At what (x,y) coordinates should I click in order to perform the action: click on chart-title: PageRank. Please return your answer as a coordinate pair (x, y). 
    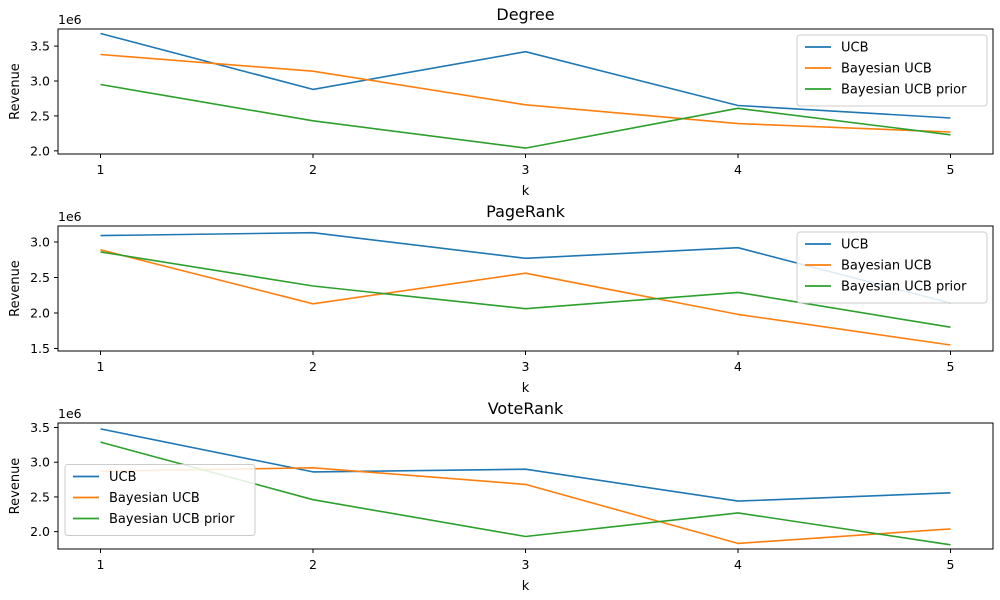
    Looking at the image, I should click on (525, 211).